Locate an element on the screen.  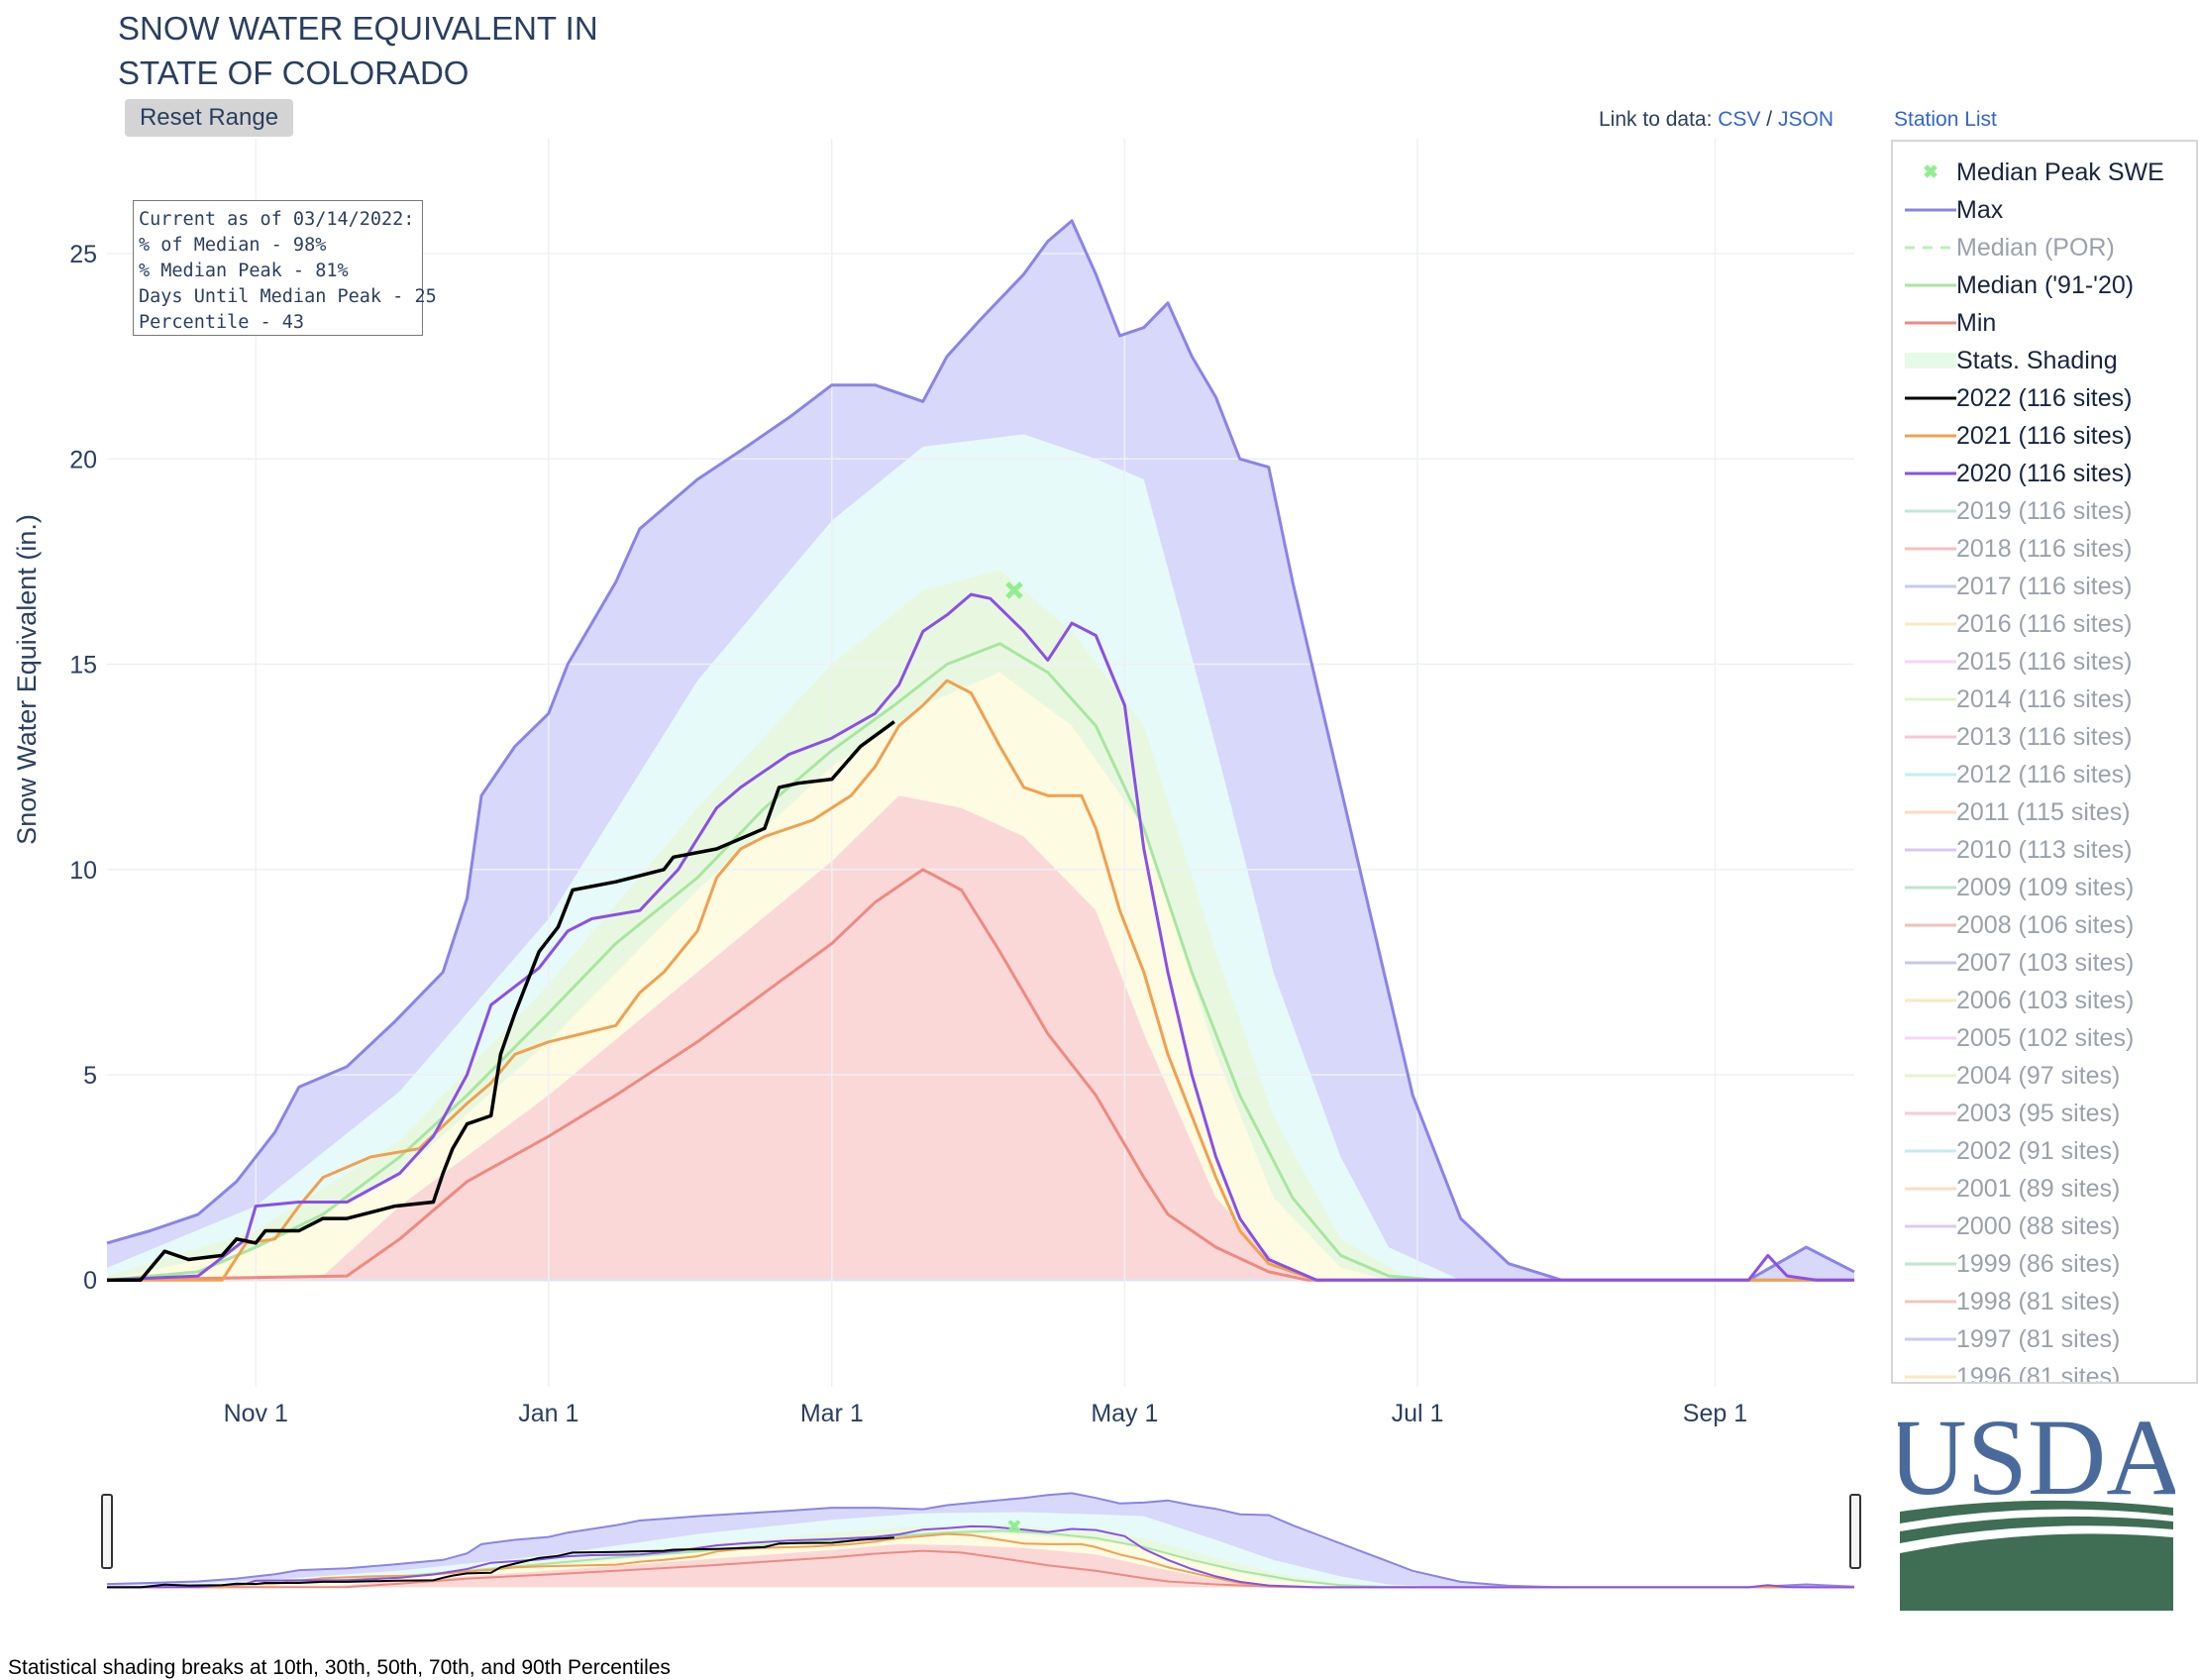
legend-item-2011-115-sites: 2011 (115 sites) is located at coordinates (2045, 812).